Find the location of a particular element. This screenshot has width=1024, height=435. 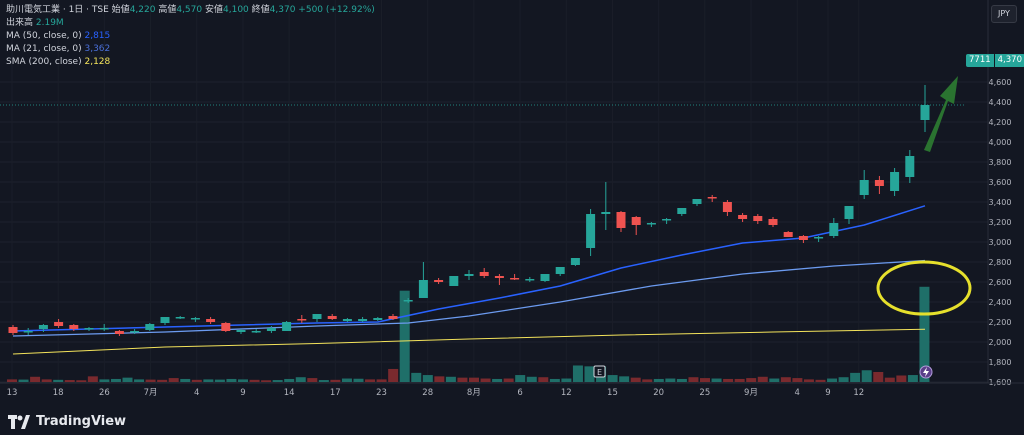

symbol-label: 助川電気工業 · 1日 · TSE is located at coordinates (57, 10).